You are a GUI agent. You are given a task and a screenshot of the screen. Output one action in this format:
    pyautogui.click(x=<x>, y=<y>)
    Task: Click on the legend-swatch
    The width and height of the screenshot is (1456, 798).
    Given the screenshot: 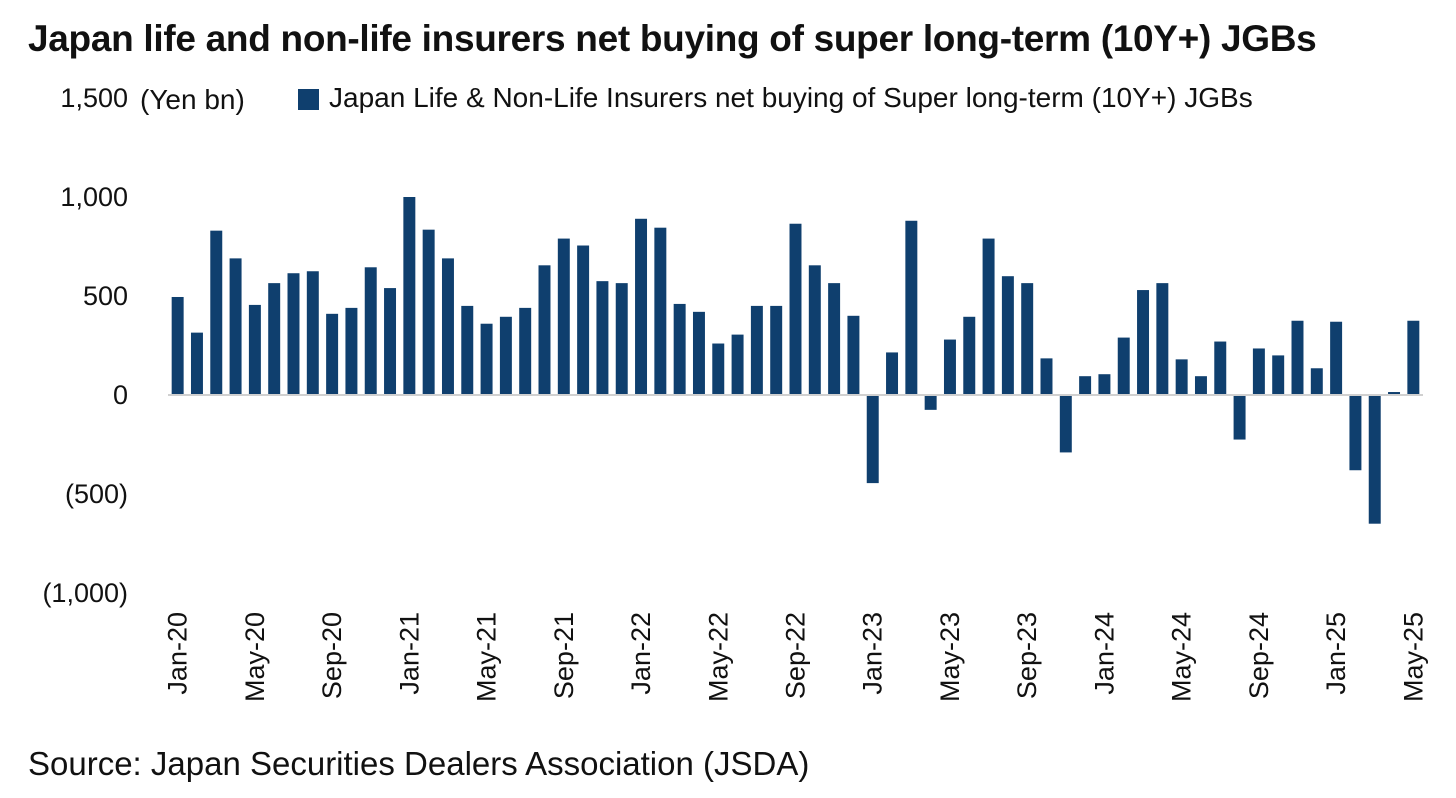 What is the action you would take?
    pyautogui.click(x=308, y=99)
    